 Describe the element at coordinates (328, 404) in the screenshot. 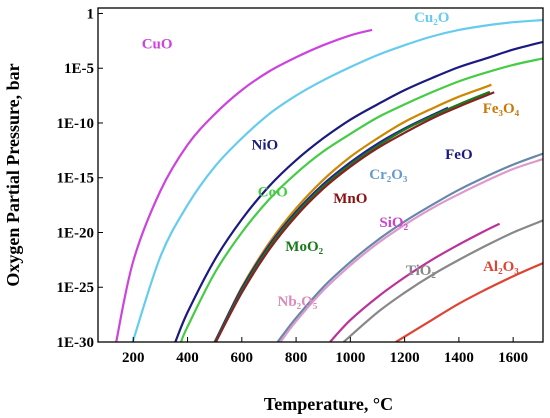

I see `x-axis-title: Temperature, °C` at that location.